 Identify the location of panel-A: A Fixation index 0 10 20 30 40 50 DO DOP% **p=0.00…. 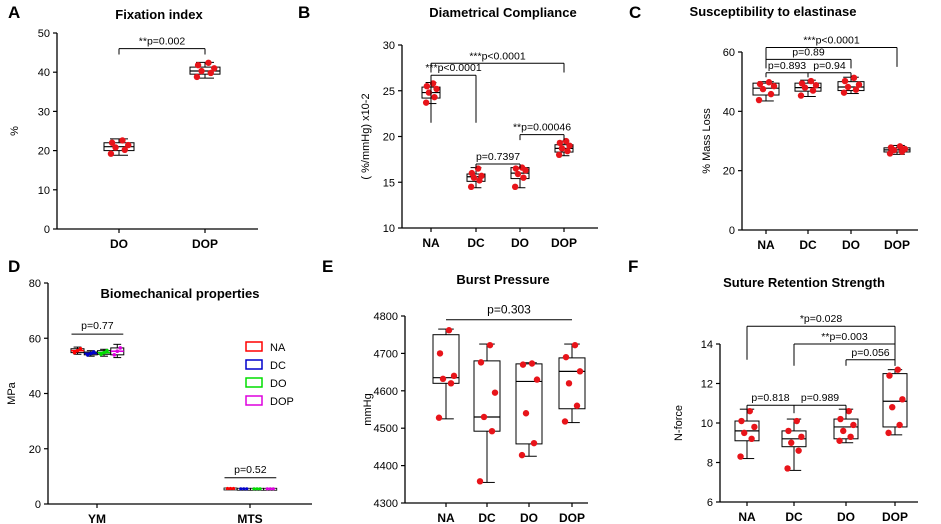
(133, 127).